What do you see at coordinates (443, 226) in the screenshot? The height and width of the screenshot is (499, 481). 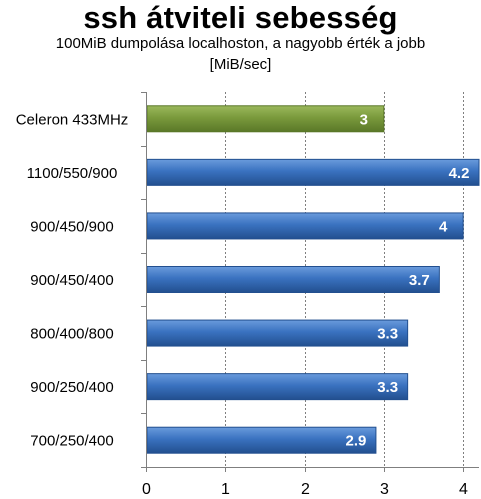 I see `value-label-2: 4` at bounding box center [443, 226].